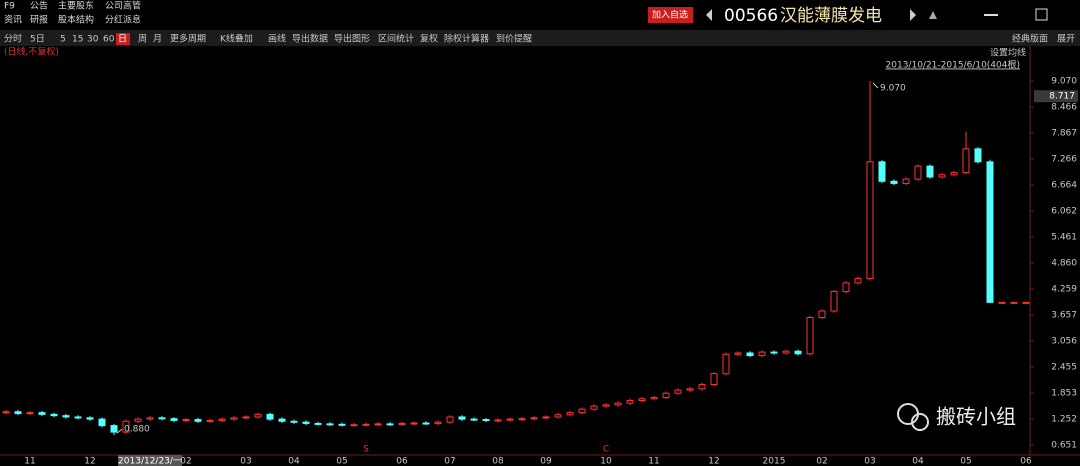  What do you see at coordinates (514, 39) in the screenshot?
I see `toolbar-item: 到价提醒` at bounding box center [514, 39].